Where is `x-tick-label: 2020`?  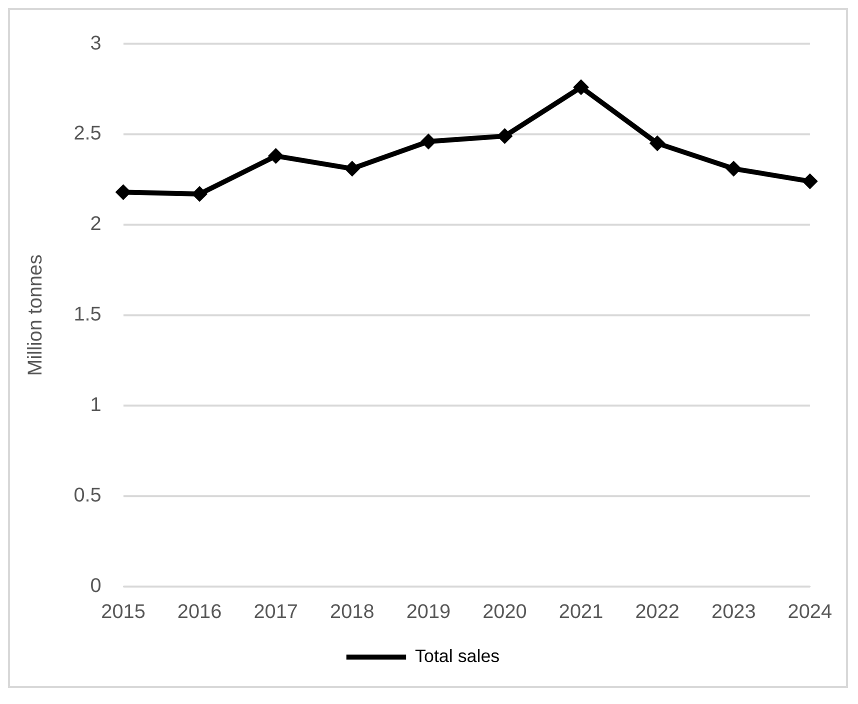 x-tick-label: 2020 is located at coordinates (504, 611).